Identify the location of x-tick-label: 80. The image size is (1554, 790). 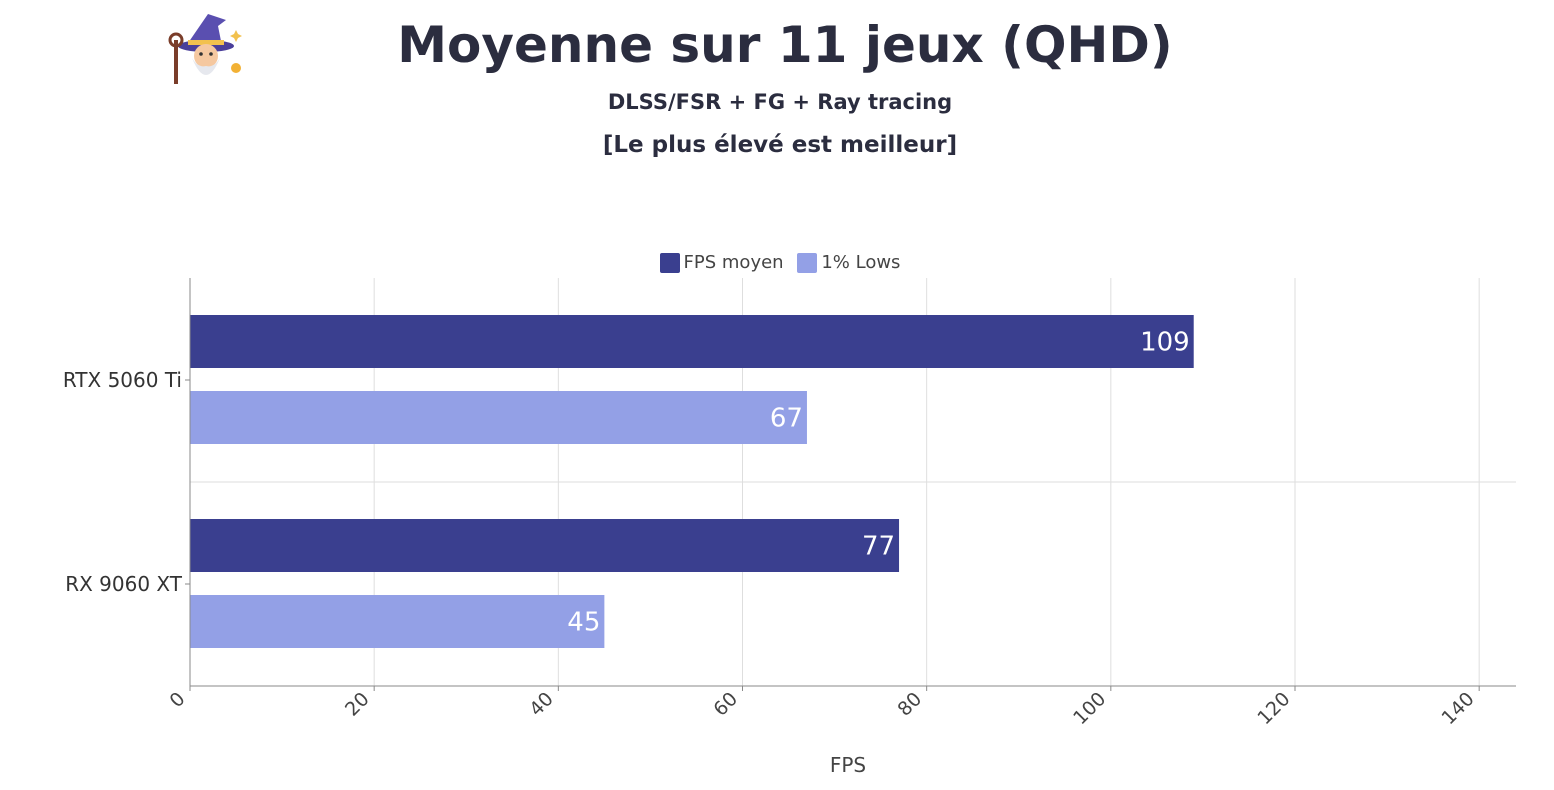
(910, 704).